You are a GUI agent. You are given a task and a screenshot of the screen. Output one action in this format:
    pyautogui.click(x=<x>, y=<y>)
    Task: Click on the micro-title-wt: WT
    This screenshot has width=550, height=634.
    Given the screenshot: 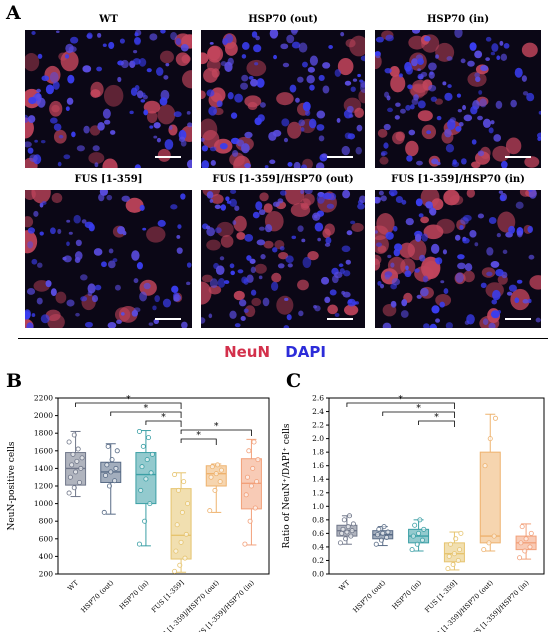 What is the action you would take?
    pyautogui.click(x=108, y=19)
    